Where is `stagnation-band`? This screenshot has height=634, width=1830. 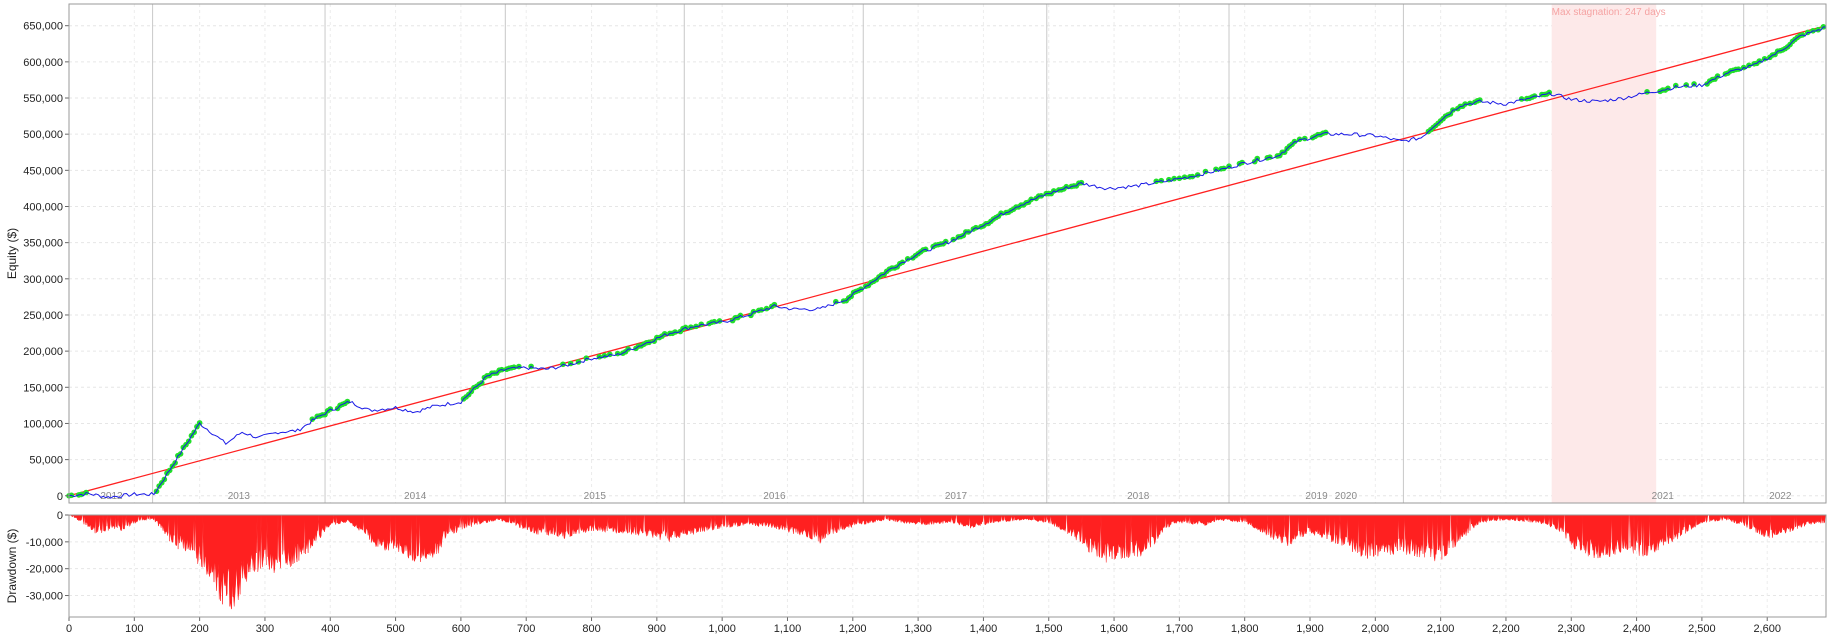
stagnation-band is located at coordinates (1604, 253).